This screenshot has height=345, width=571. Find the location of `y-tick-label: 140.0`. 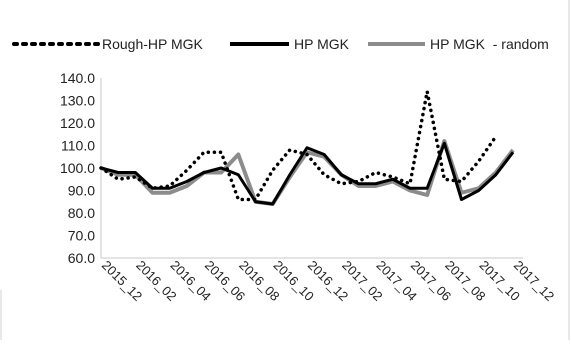

y-tick-label: 140.0 is located at coordinates (77, 78).